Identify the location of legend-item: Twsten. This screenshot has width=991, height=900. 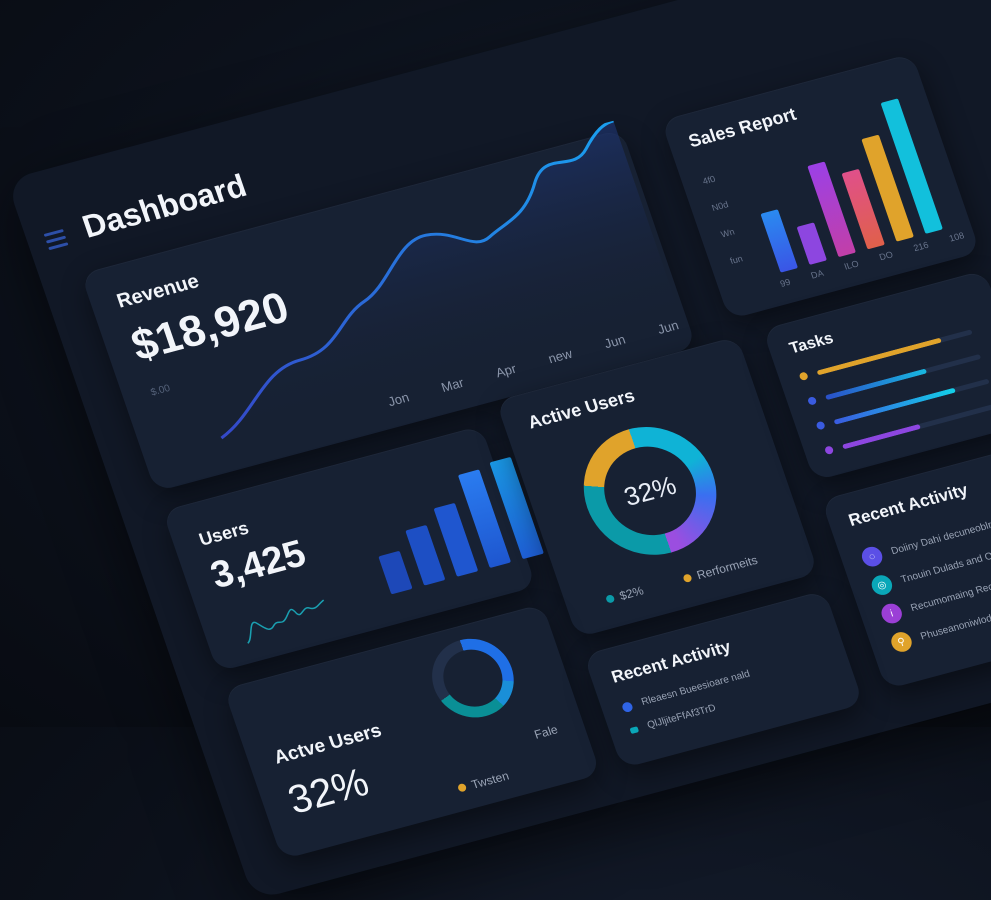
(483, 782).